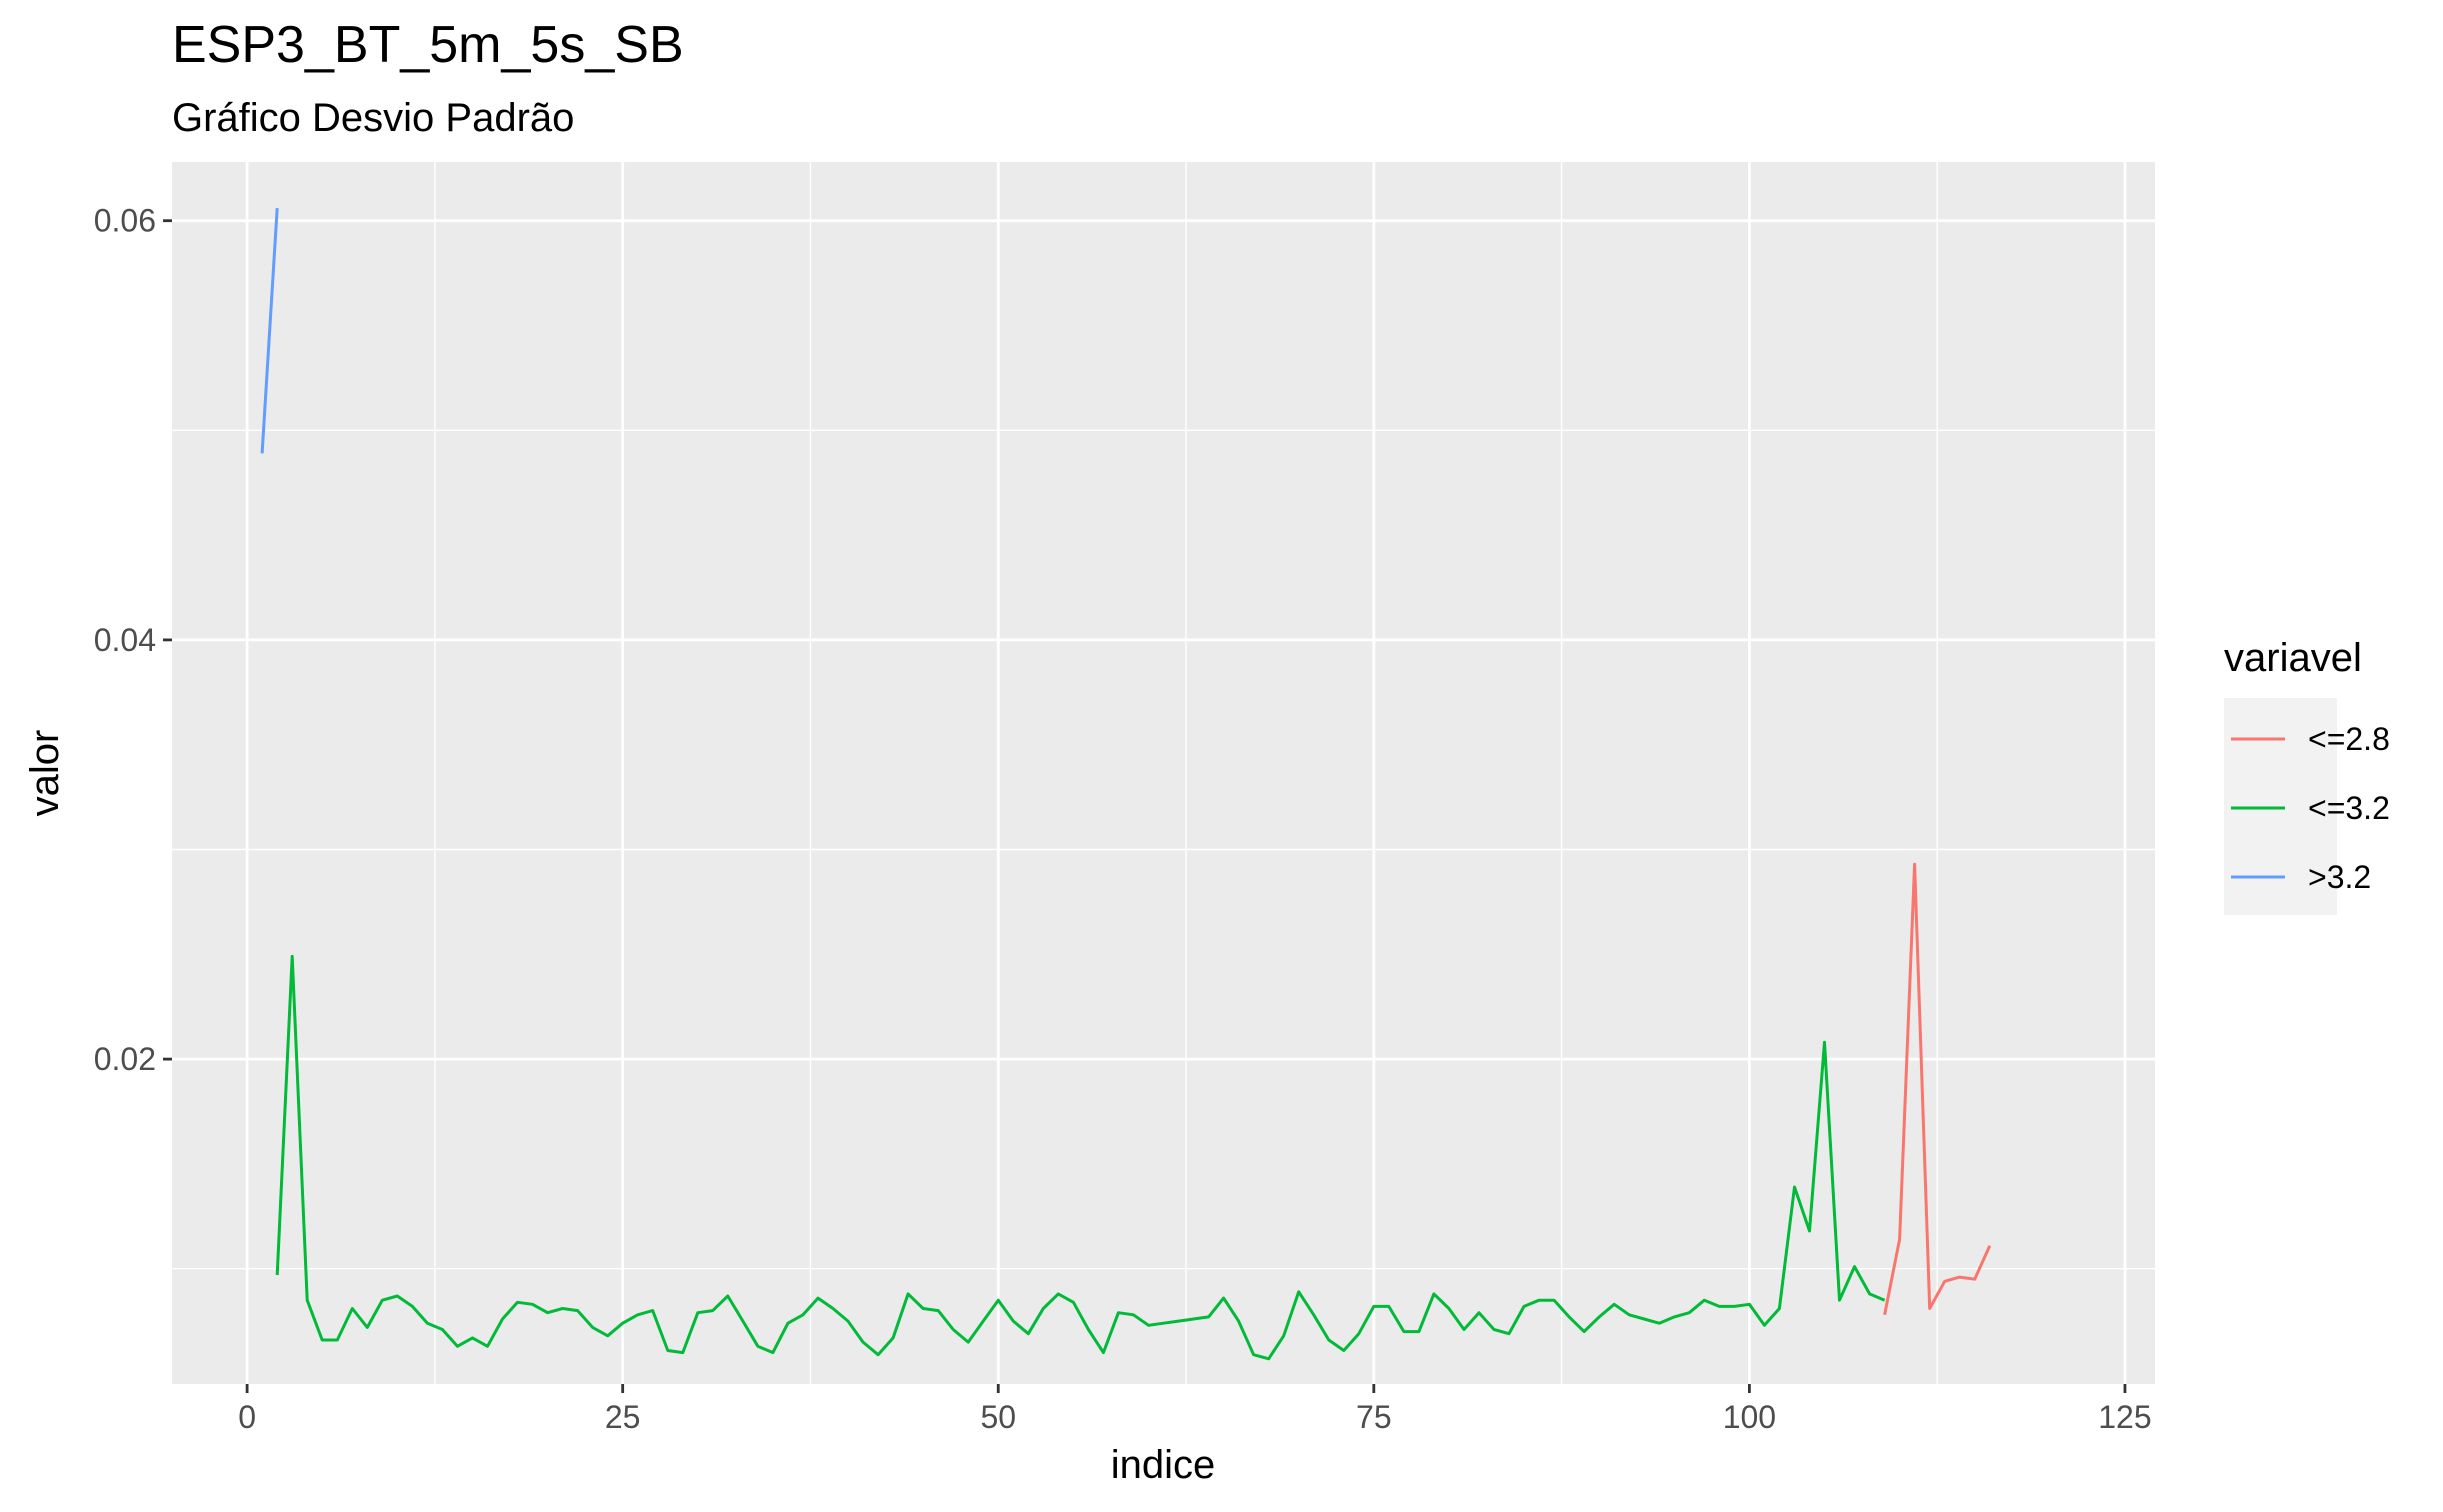 This screenshot has height=1512, width=2443. What do you see at coordinates (1163, 1465) in the screenshot?
I see `x-axis-title: indice` at bounding box center [1163, 1465].